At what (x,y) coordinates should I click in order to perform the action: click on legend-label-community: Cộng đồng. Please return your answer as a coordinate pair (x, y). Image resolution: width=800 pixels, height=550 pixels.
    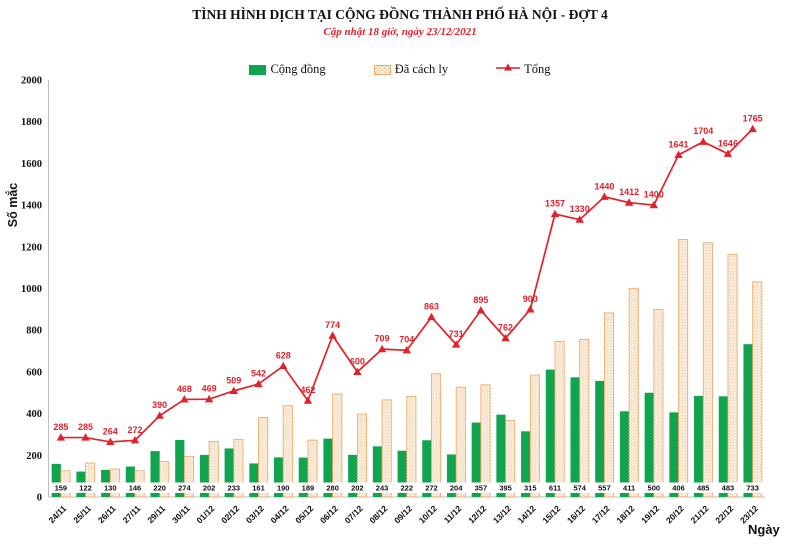
    Looking at the image, I should click on (298, 69).